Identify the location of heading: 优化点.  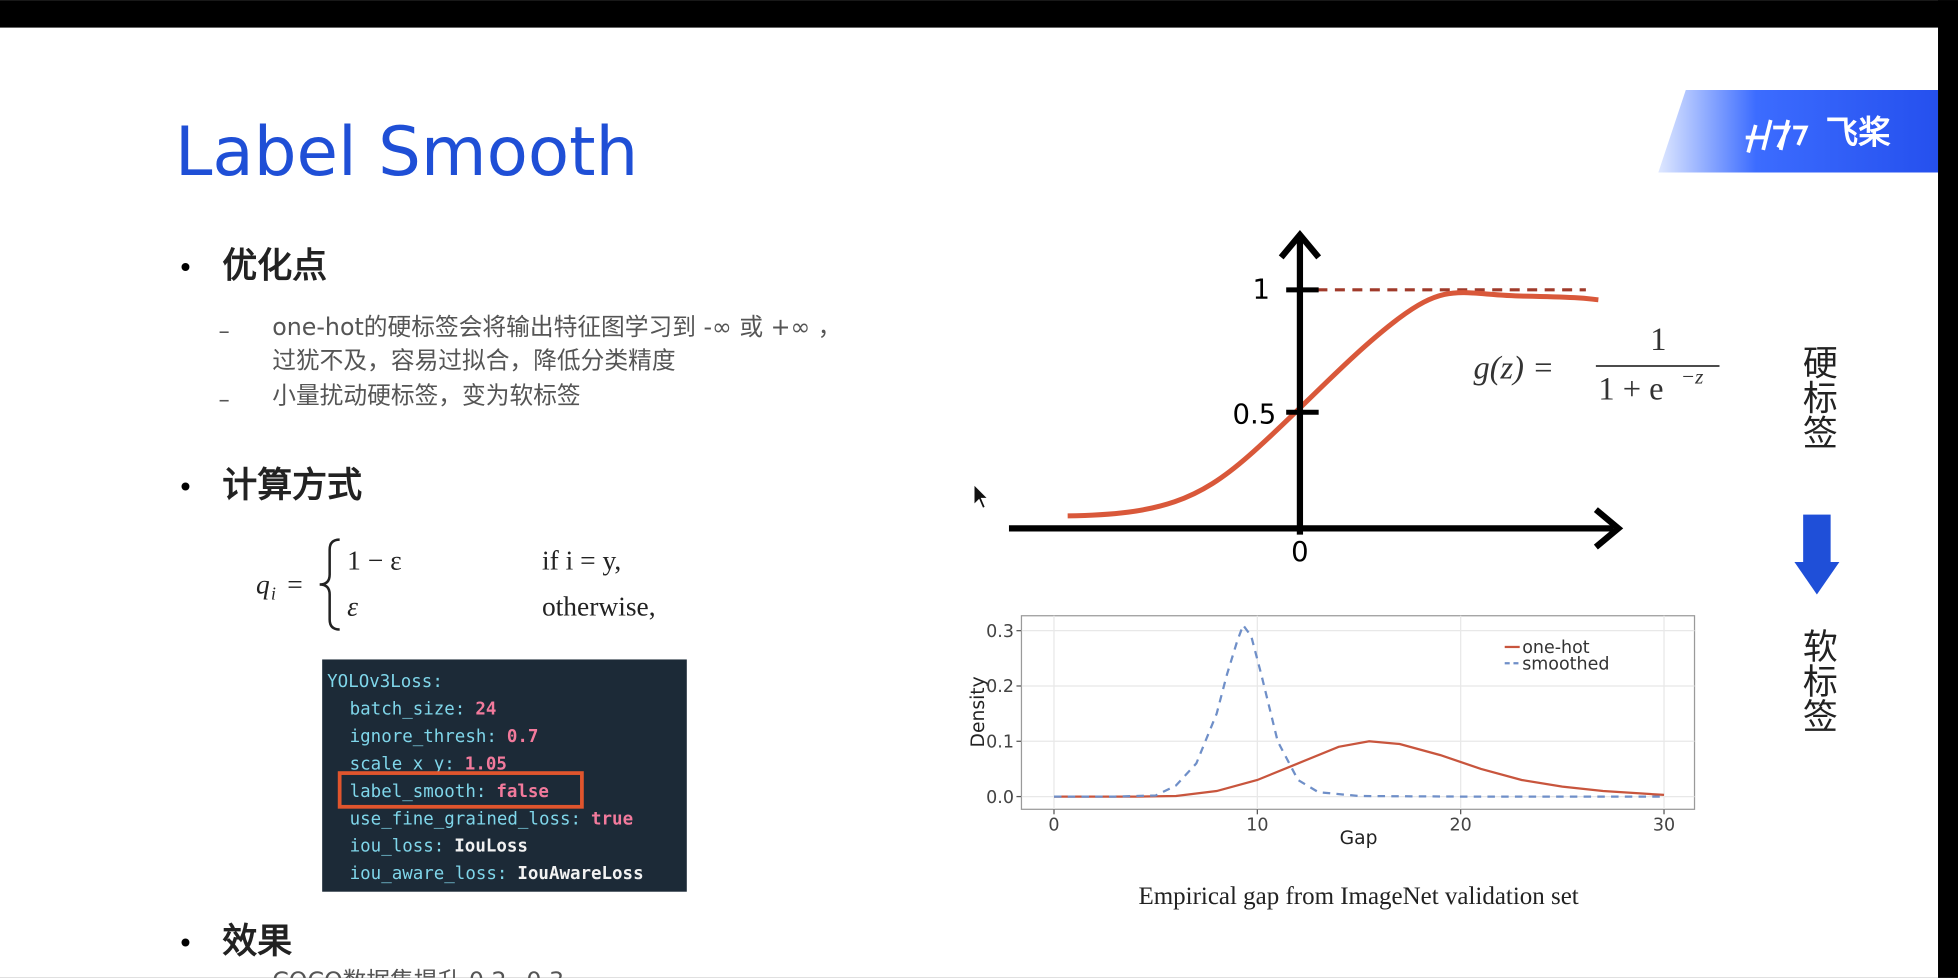
(274, 266).